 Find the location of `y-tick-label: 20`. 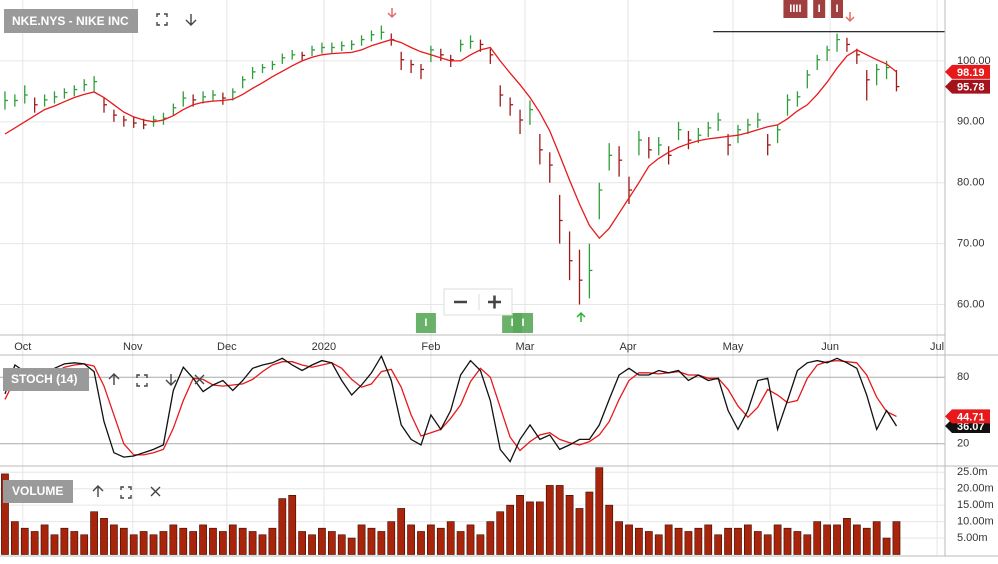

y-tick-label: 20 is located at coordinates (963, 444).